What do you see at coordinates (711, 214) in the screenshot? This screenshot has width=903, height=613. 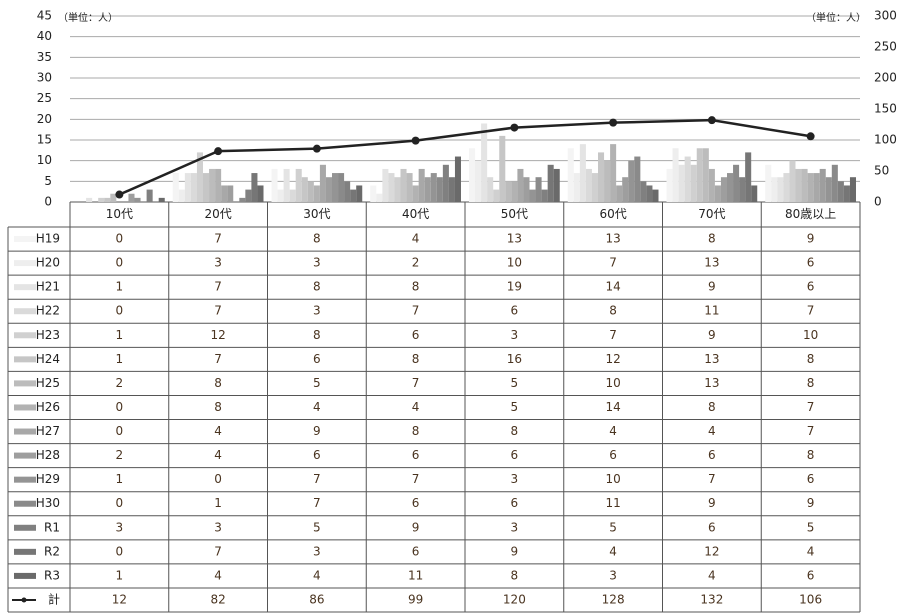 I see `x-tick-label: 70代` at bounding box center [711, 214].